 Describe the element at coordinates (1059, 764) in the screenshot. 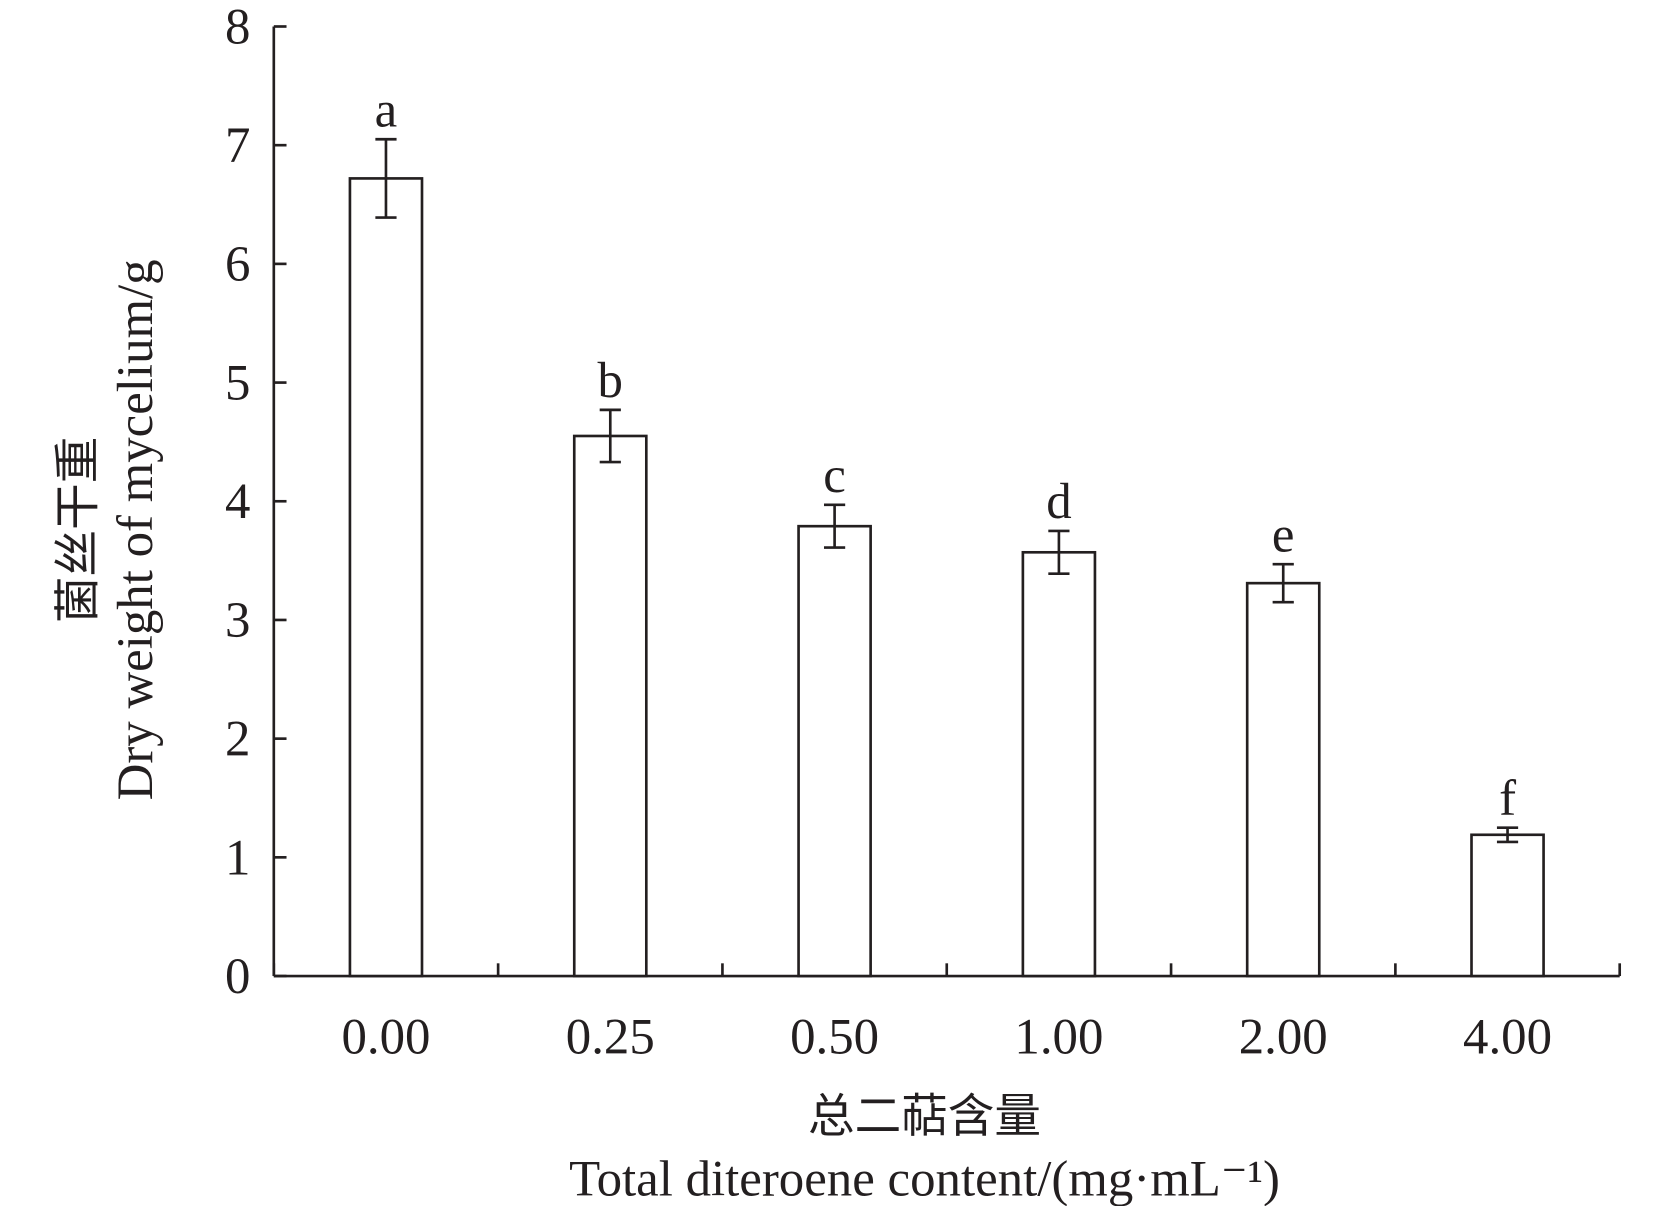

I see `bar-1.00` at that location.